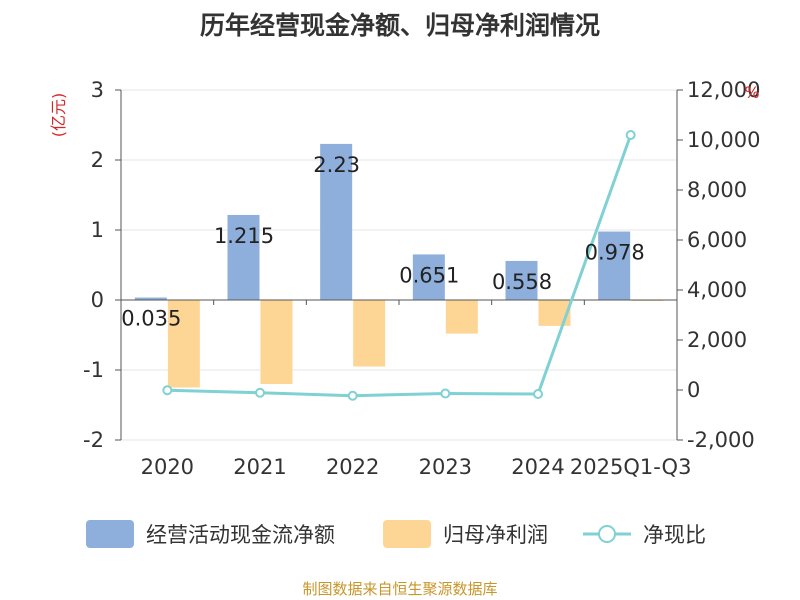  What do you see at coordinates (93, 440) in the screenshot?
I see `left-tick-label: -2` at bounding box center [93, 440].